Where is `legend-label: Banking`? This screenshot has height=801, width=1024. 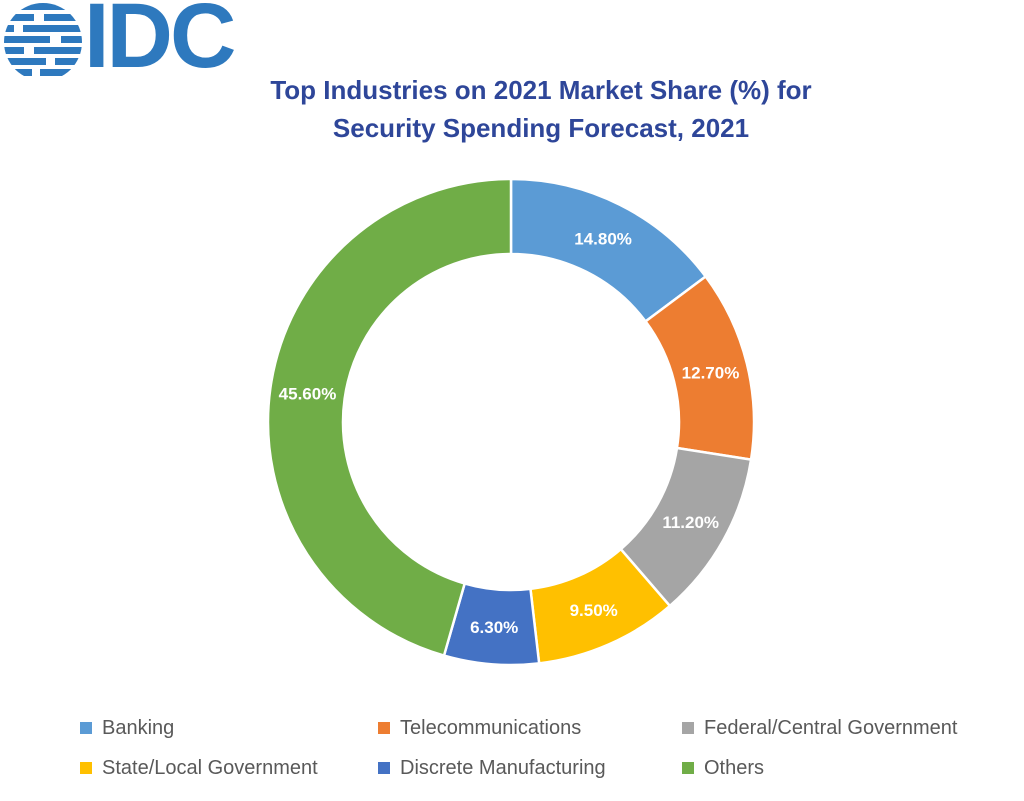
legend-label: Banking is located at coordinates (138, 727).